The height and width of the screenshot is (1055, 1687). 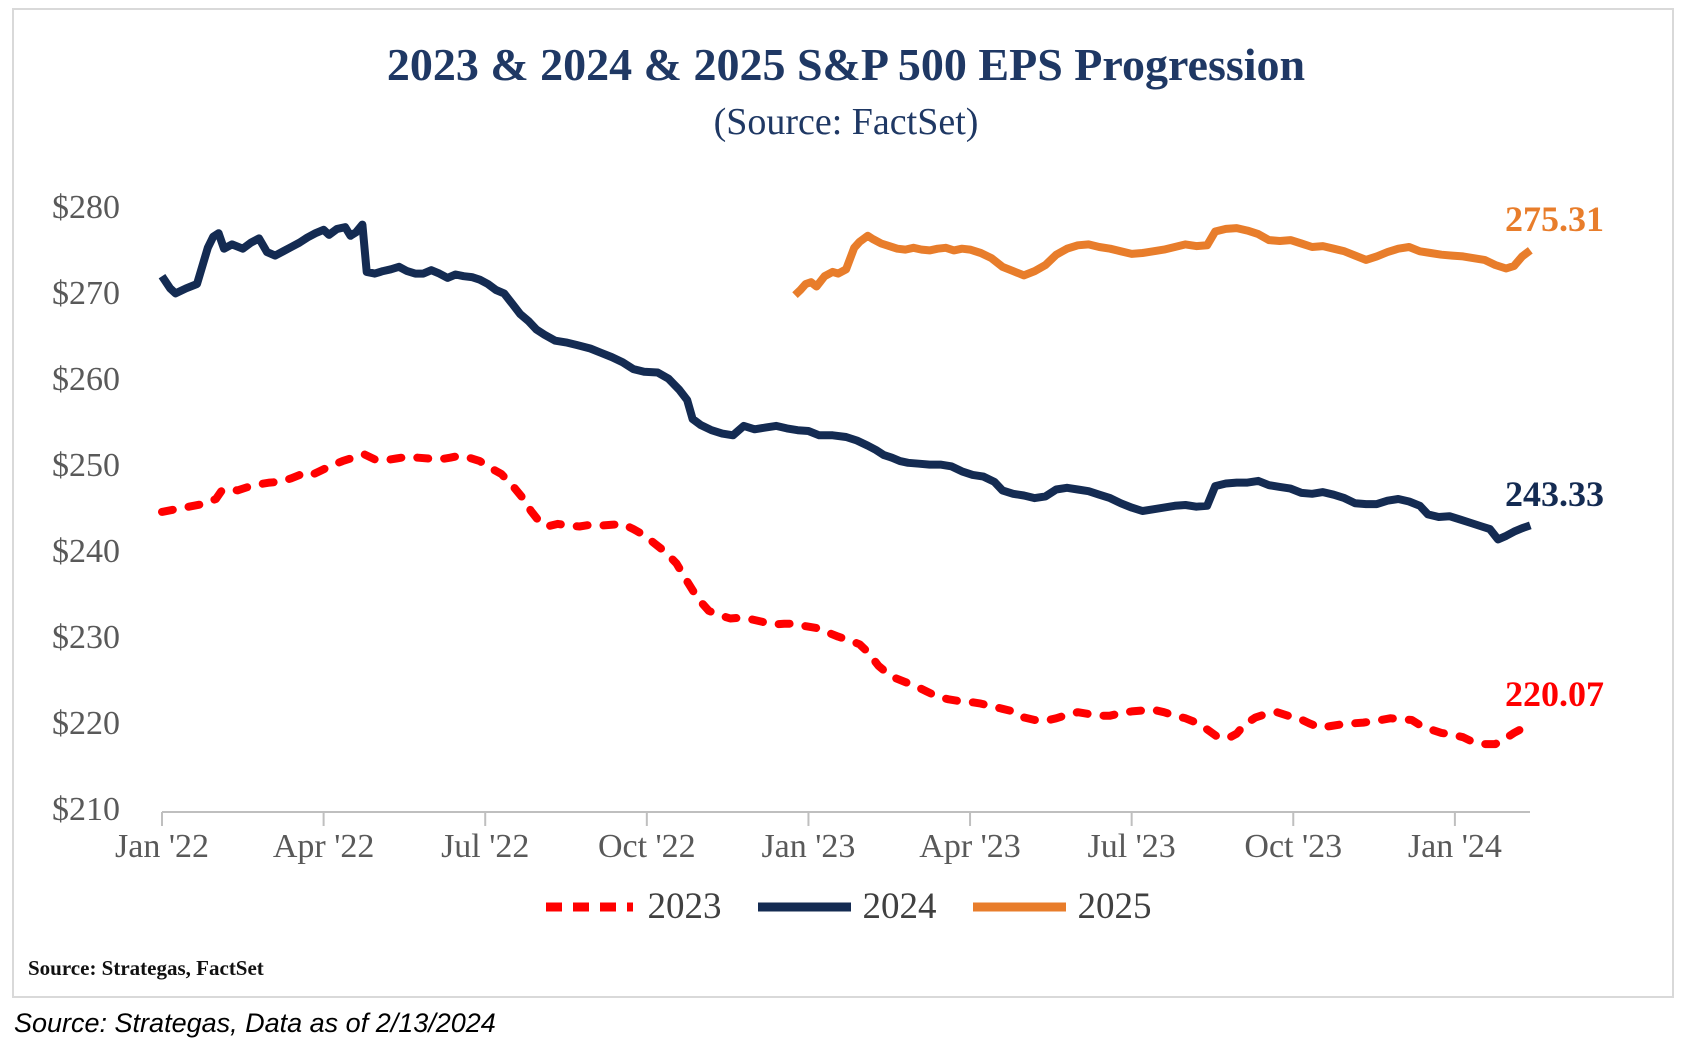 I want to click on x-axis-label: Oct '22, so click(x=646, y=846).